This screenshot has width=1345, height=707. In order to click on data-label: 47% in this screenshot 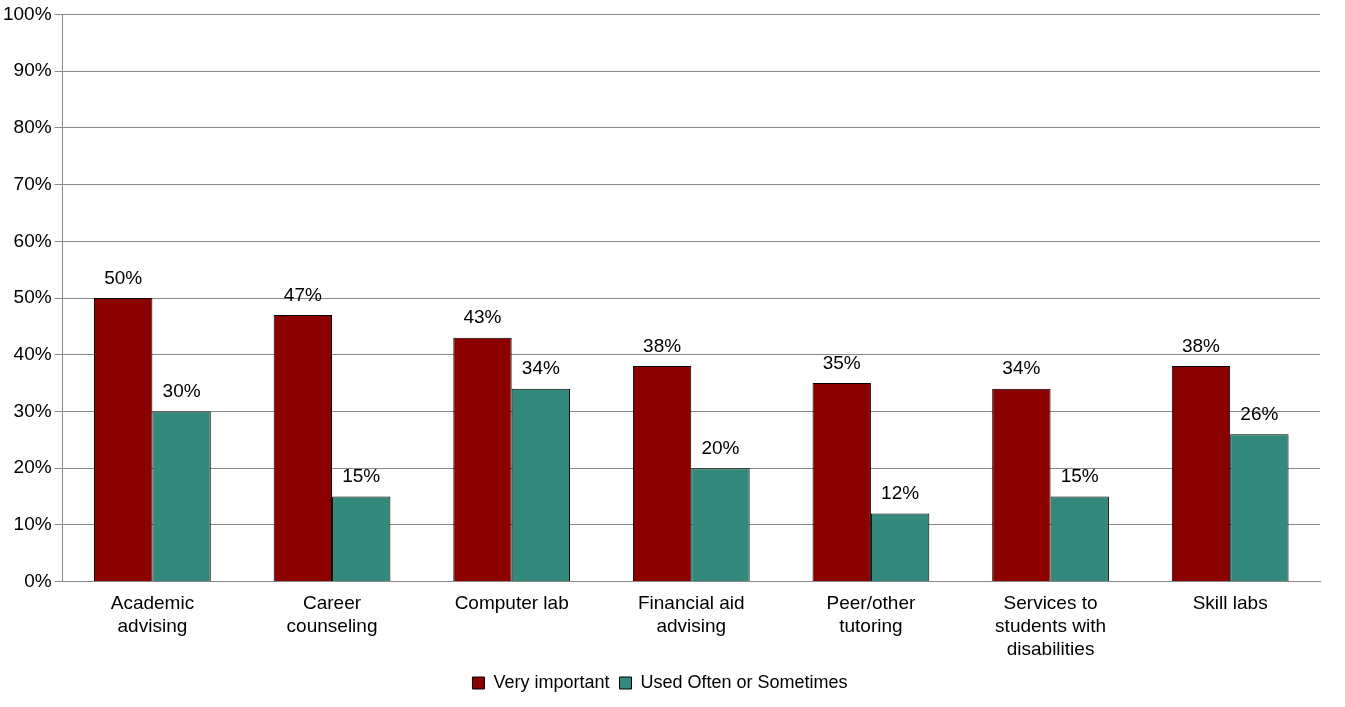, I will do `click(302, 294)`.